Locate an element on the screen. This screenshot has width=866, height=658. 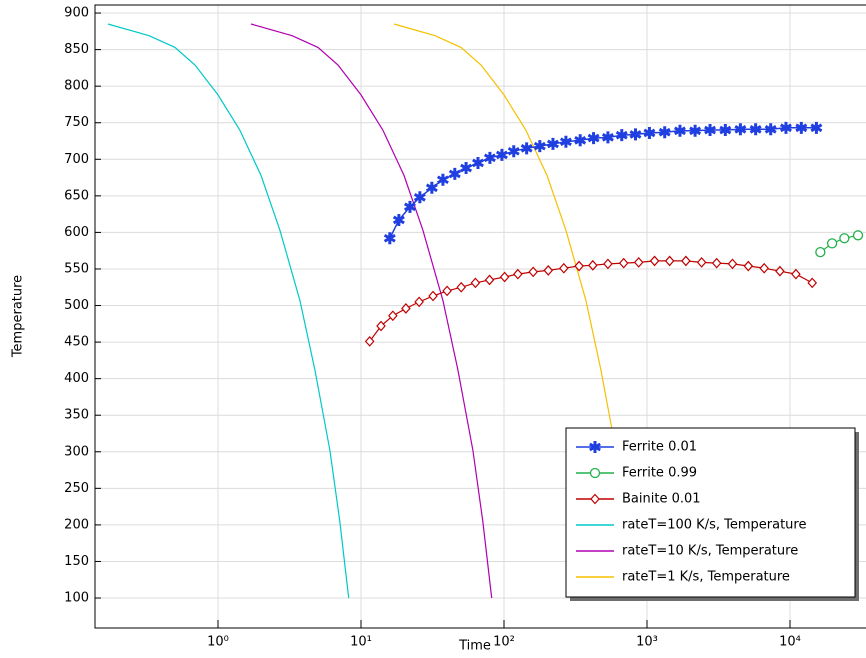
y-tick-label: 350 is located at coordinates (76, 415).